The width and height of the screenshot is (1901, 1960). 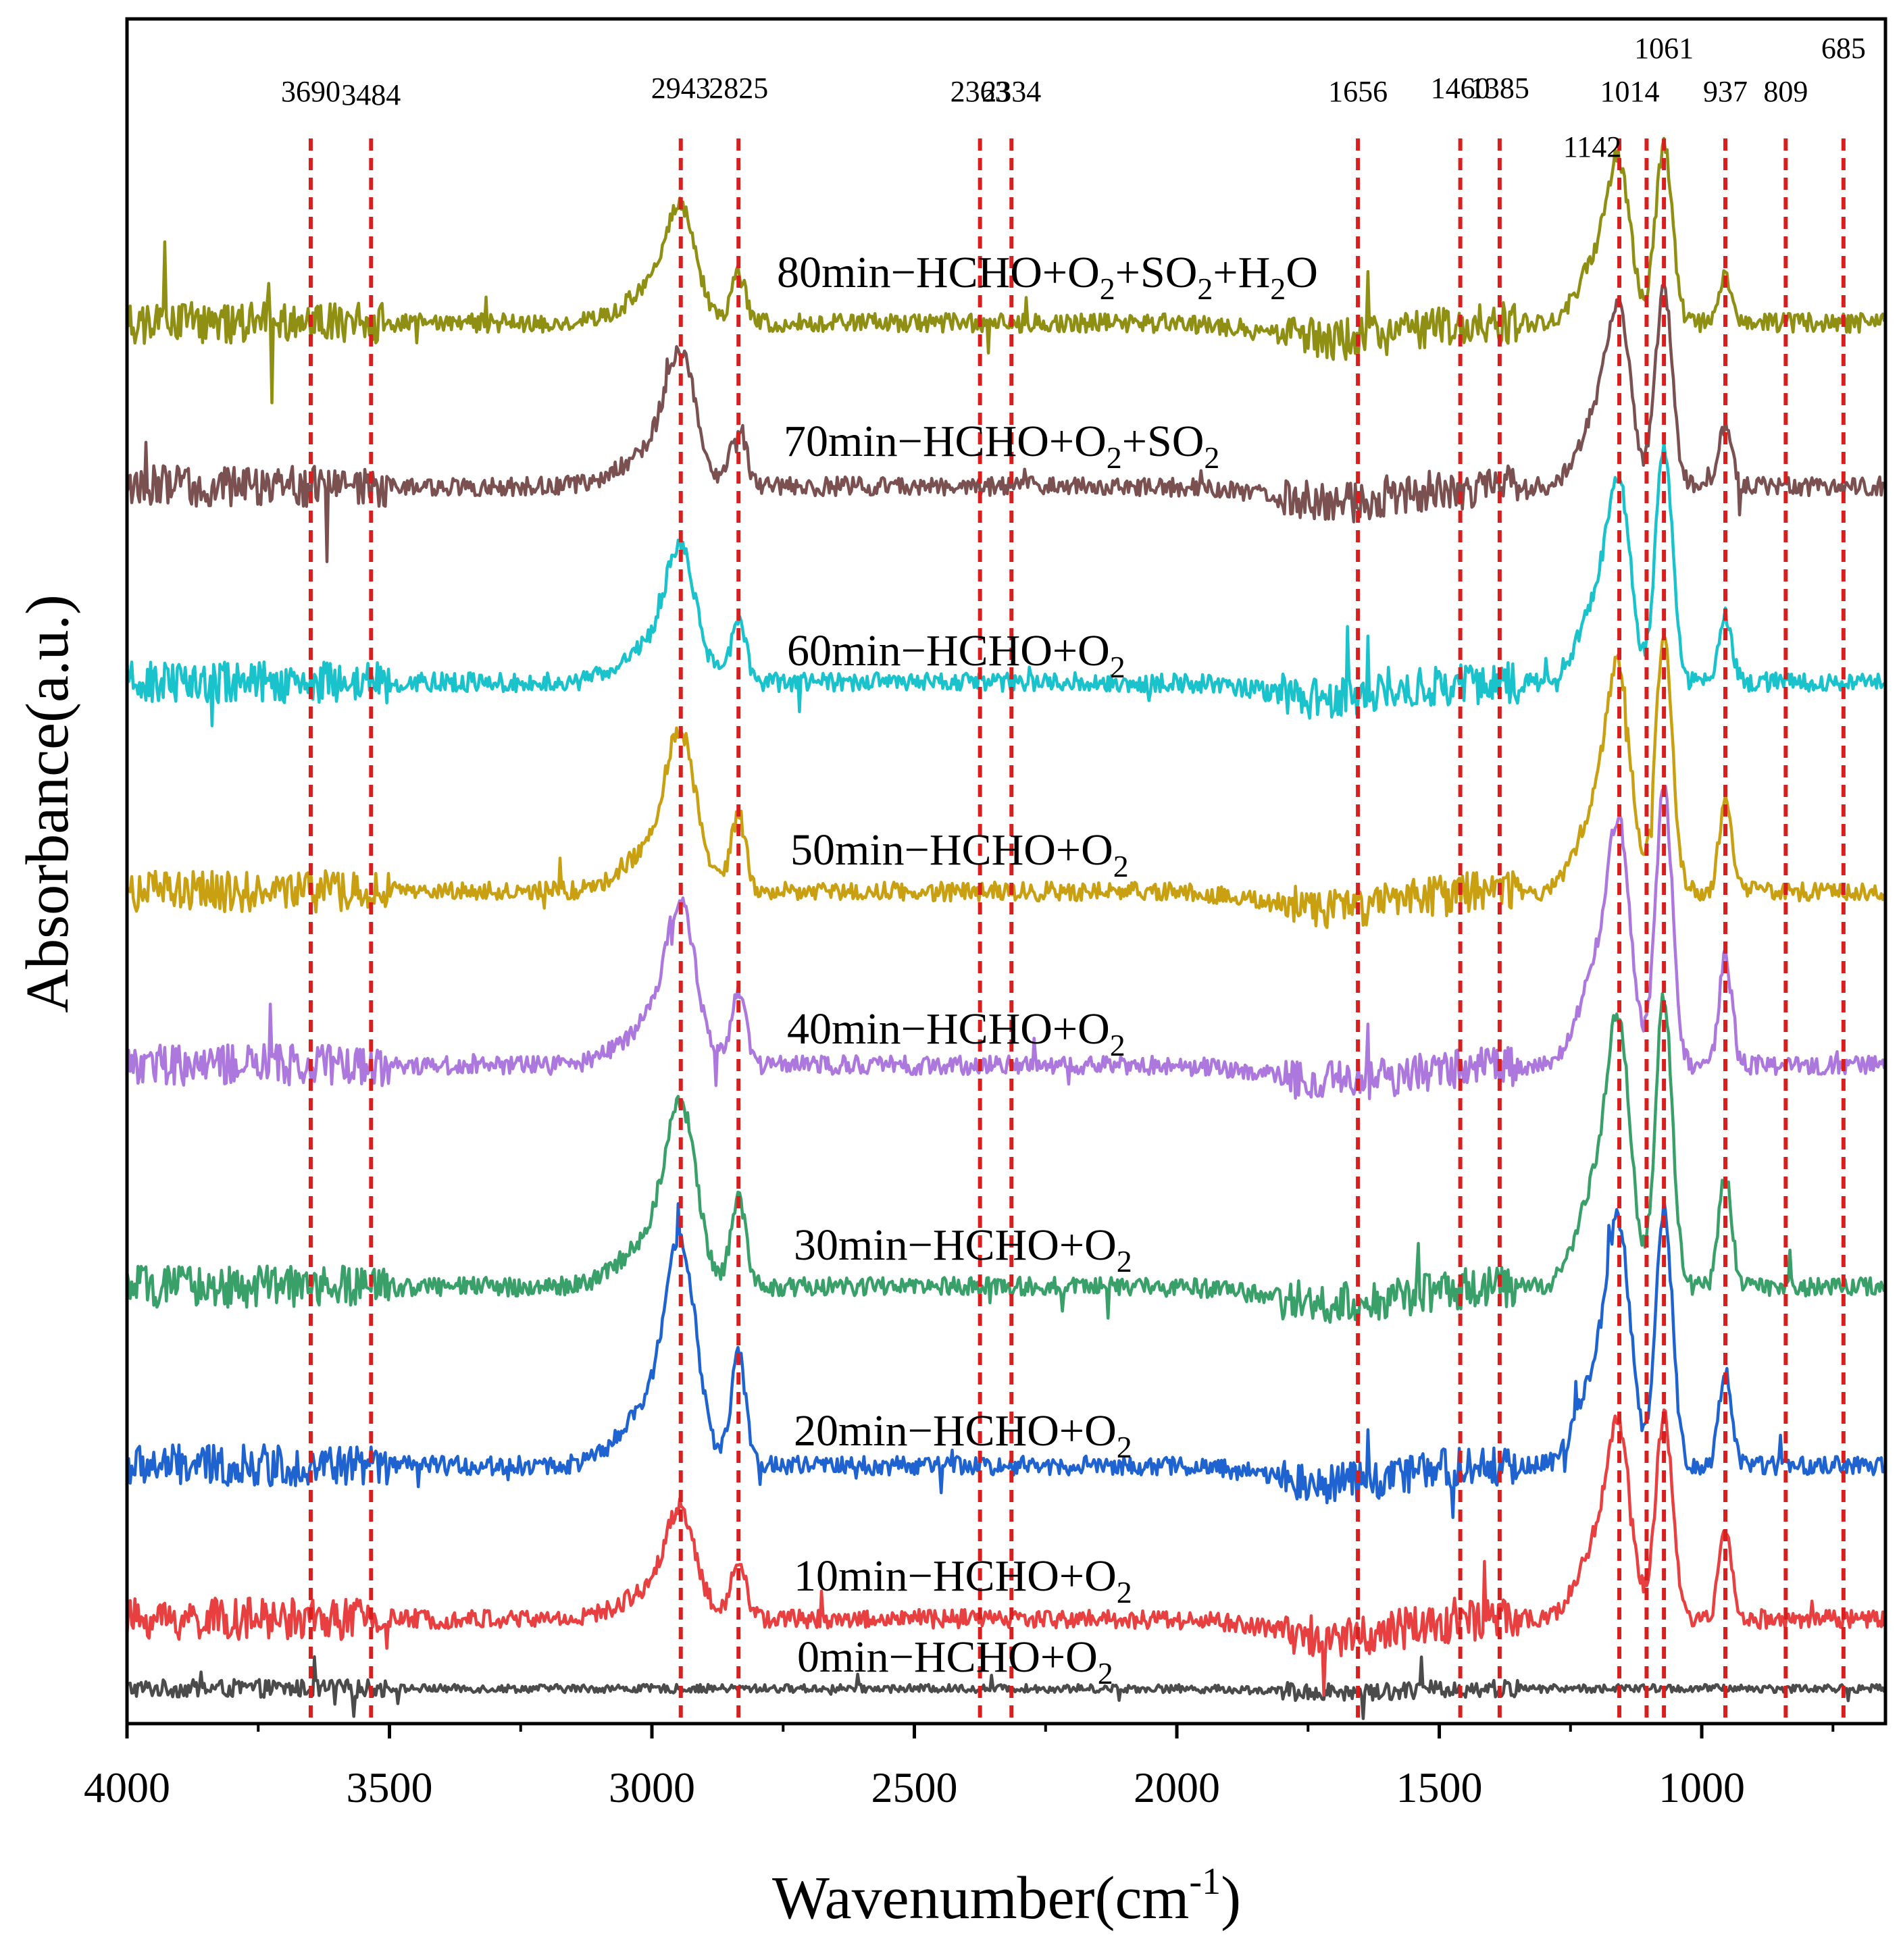 I want to click on series-line-80min, so click(x=1005, y=270).